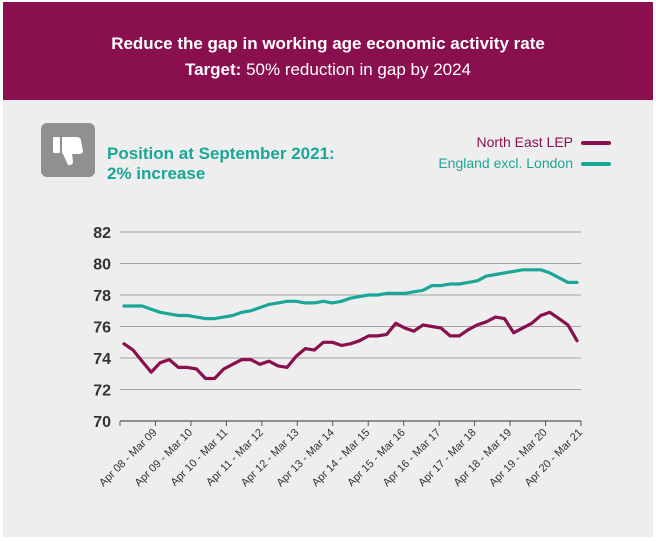 The height and width of the screenshot is (541, 656). I want to click on y-tick-label: 76, so click(102, 328).